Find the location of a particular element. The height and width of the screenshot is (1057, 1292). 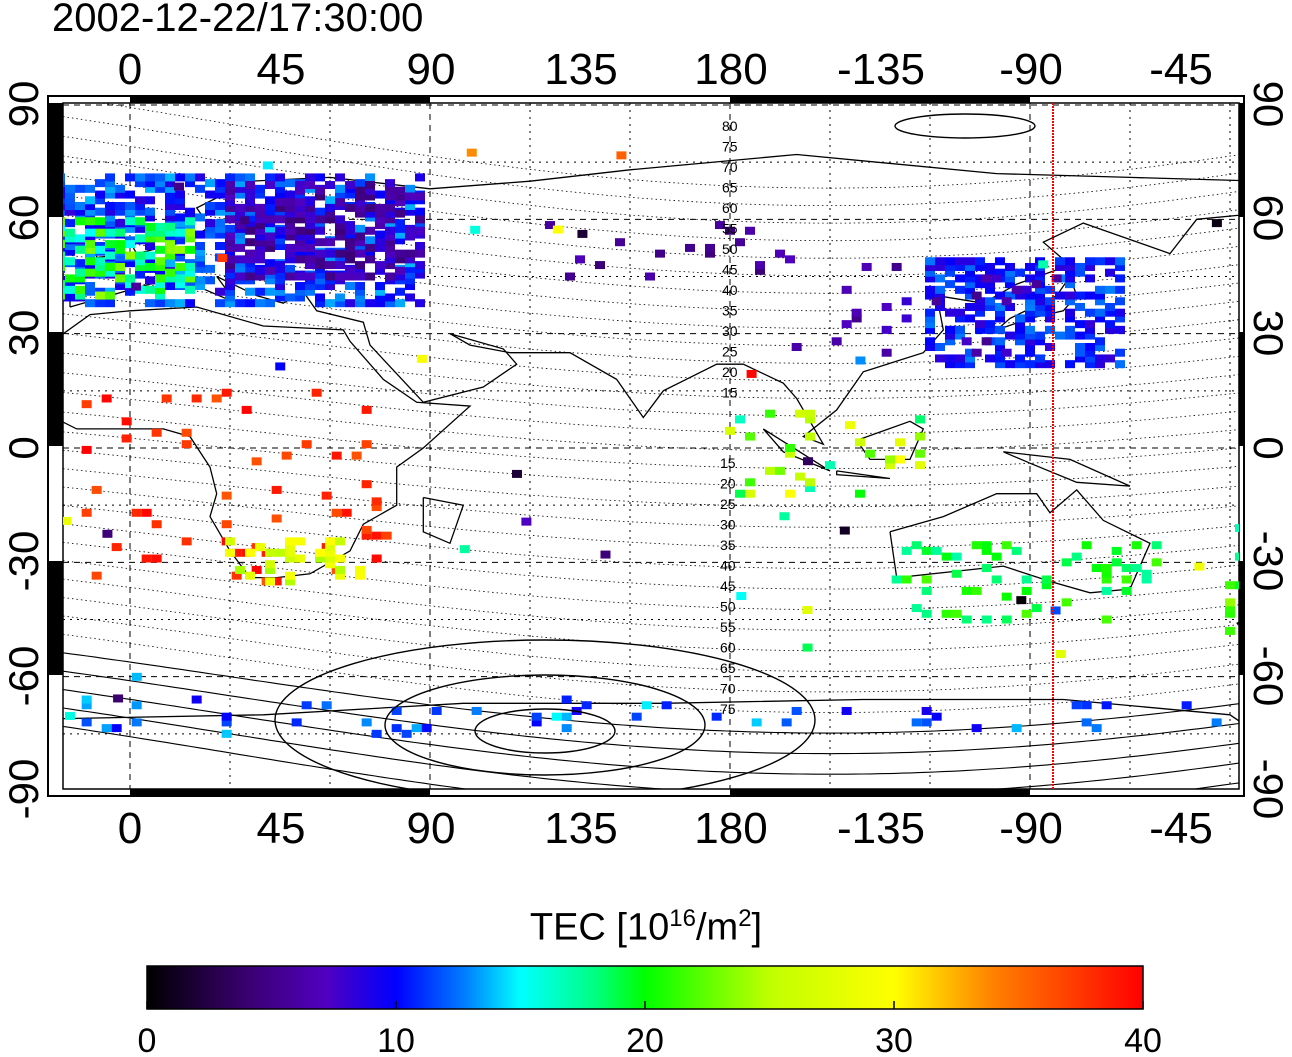

latitude-label-right: -30 is located at coordinates (1268, 561).